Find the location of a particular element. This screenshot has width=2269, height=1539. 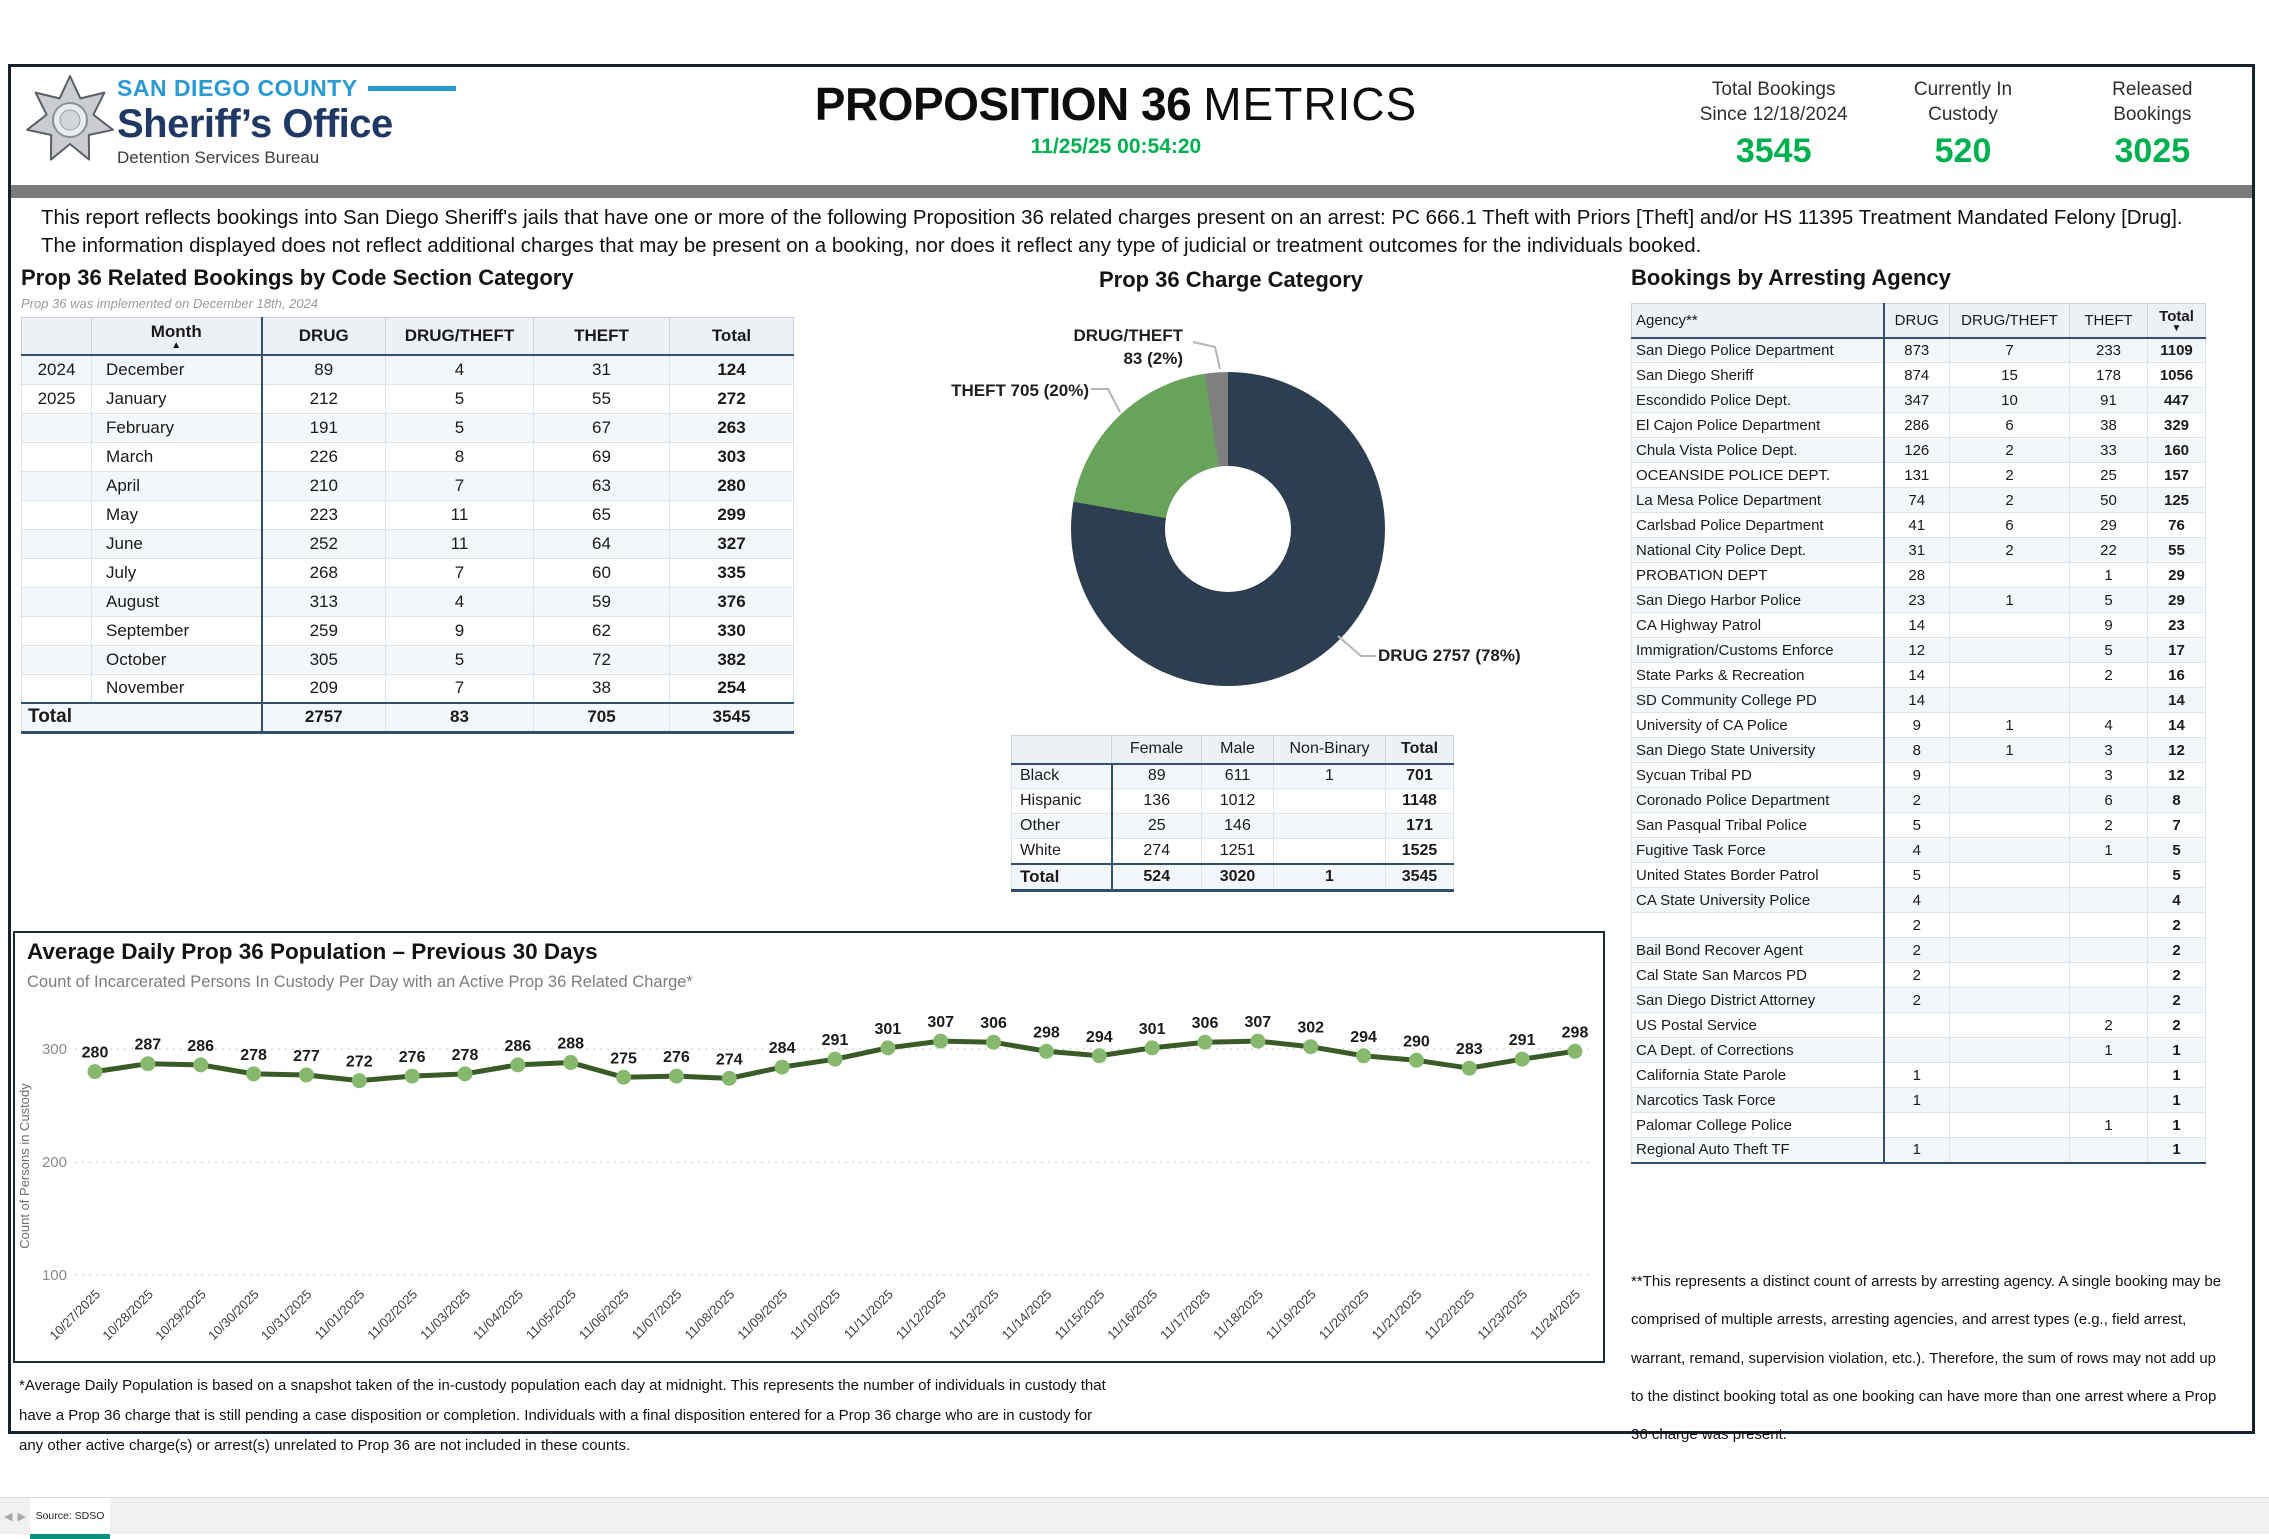

table-cell: 376 is located at coordinates (731, 601).